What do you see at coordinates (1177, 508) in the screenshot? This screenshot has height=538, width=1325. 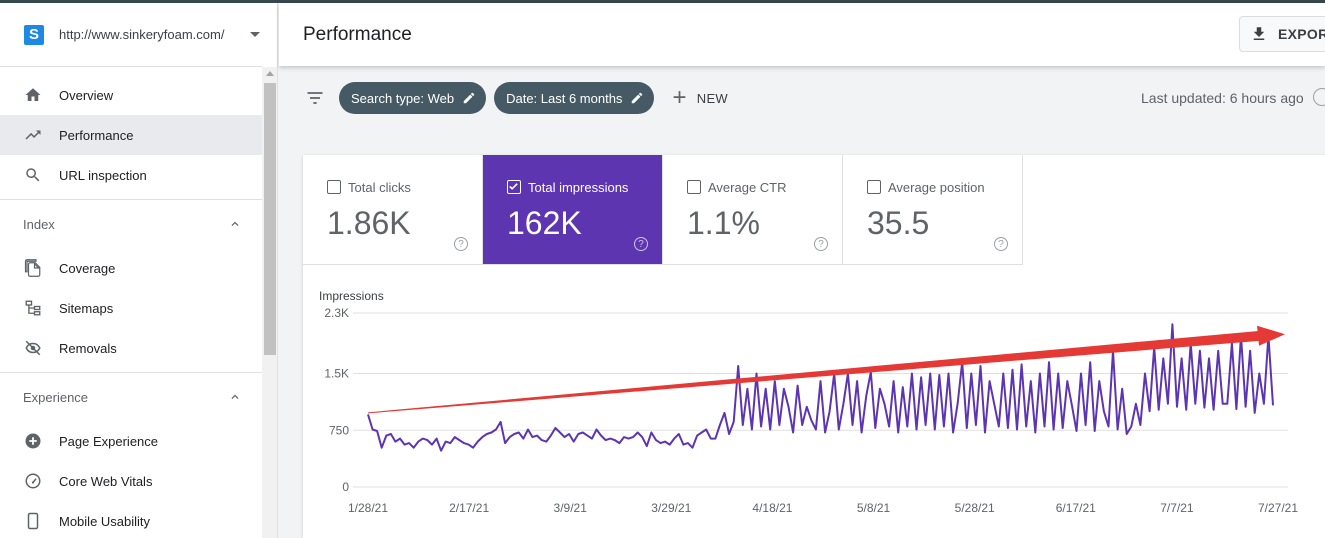 I see `x-tick-label: 7/7/21` at bounding box center [1177, 508].